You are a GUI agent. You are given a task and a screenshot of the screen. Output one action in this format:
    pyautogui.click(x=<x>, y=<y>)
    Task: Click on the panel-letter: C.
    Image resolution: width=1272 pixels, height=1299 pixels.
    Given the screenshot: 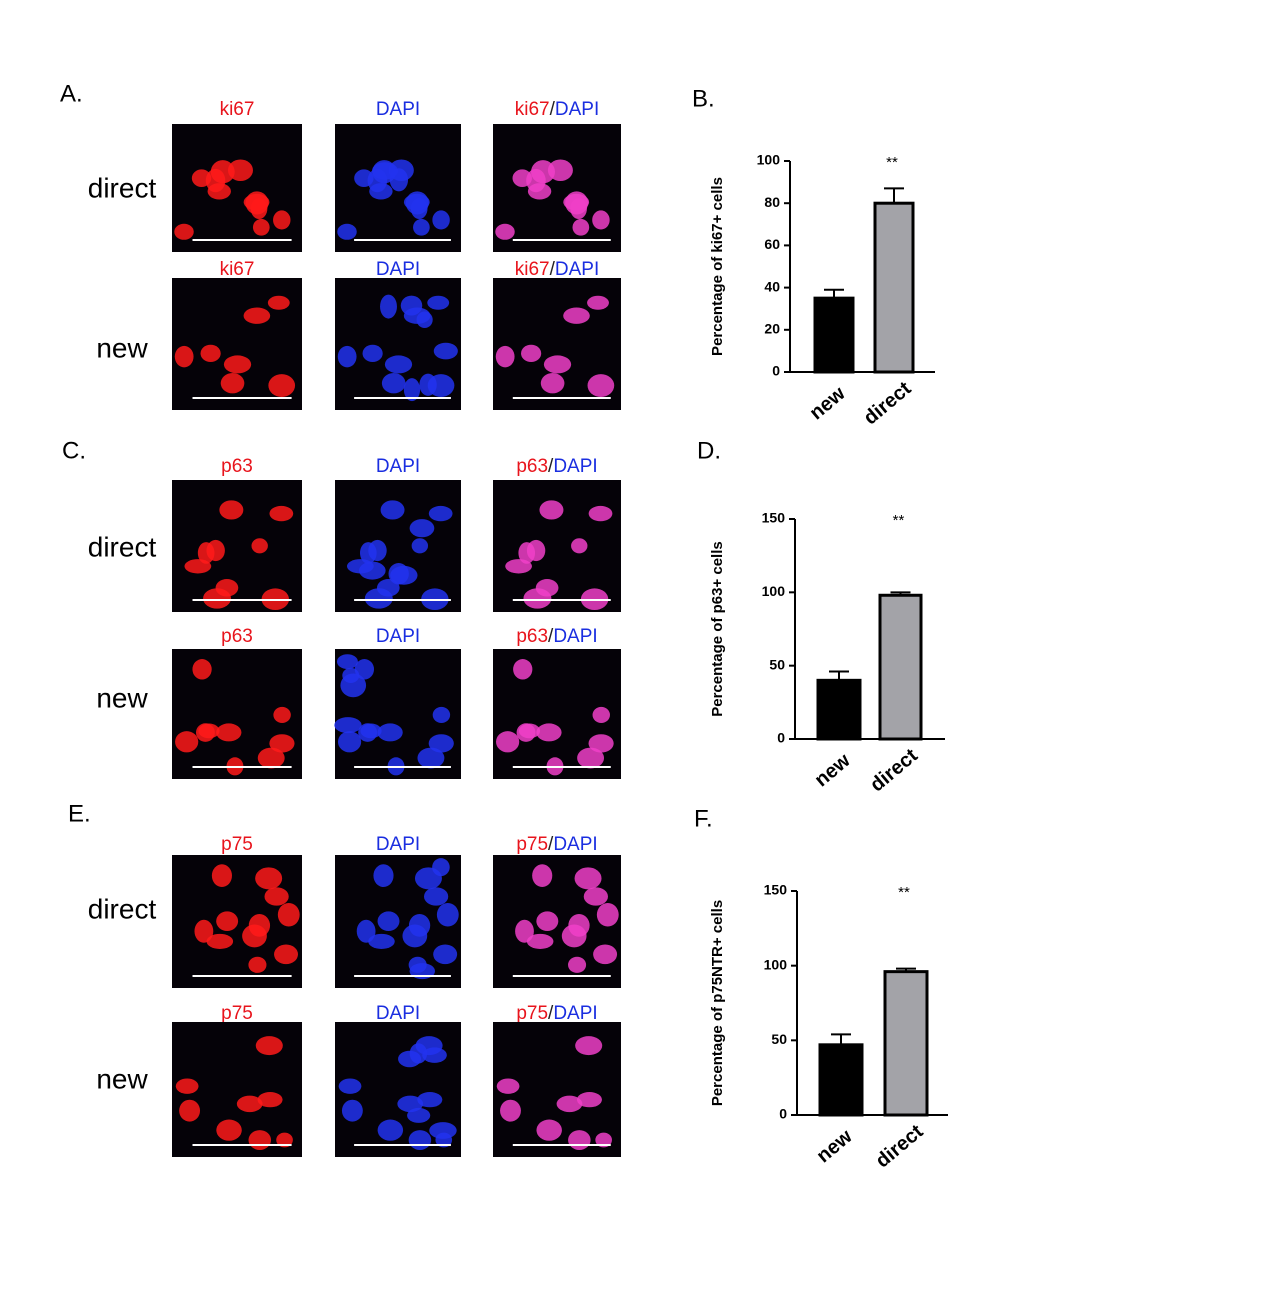 What is the action you would take?
    pyautogui.click(x=74, y=450)
    